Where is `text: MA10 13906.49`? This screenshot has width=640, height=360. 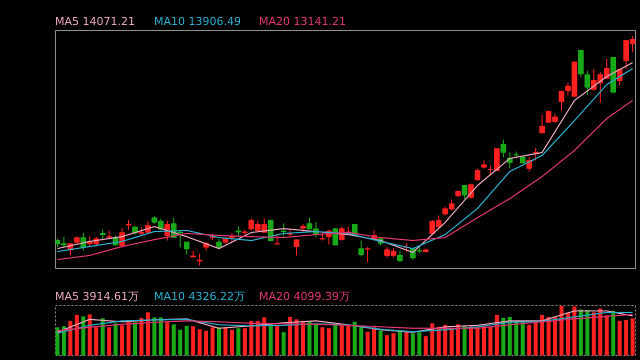 text: MA10 13906.49 is located at coordinates (197, 22).